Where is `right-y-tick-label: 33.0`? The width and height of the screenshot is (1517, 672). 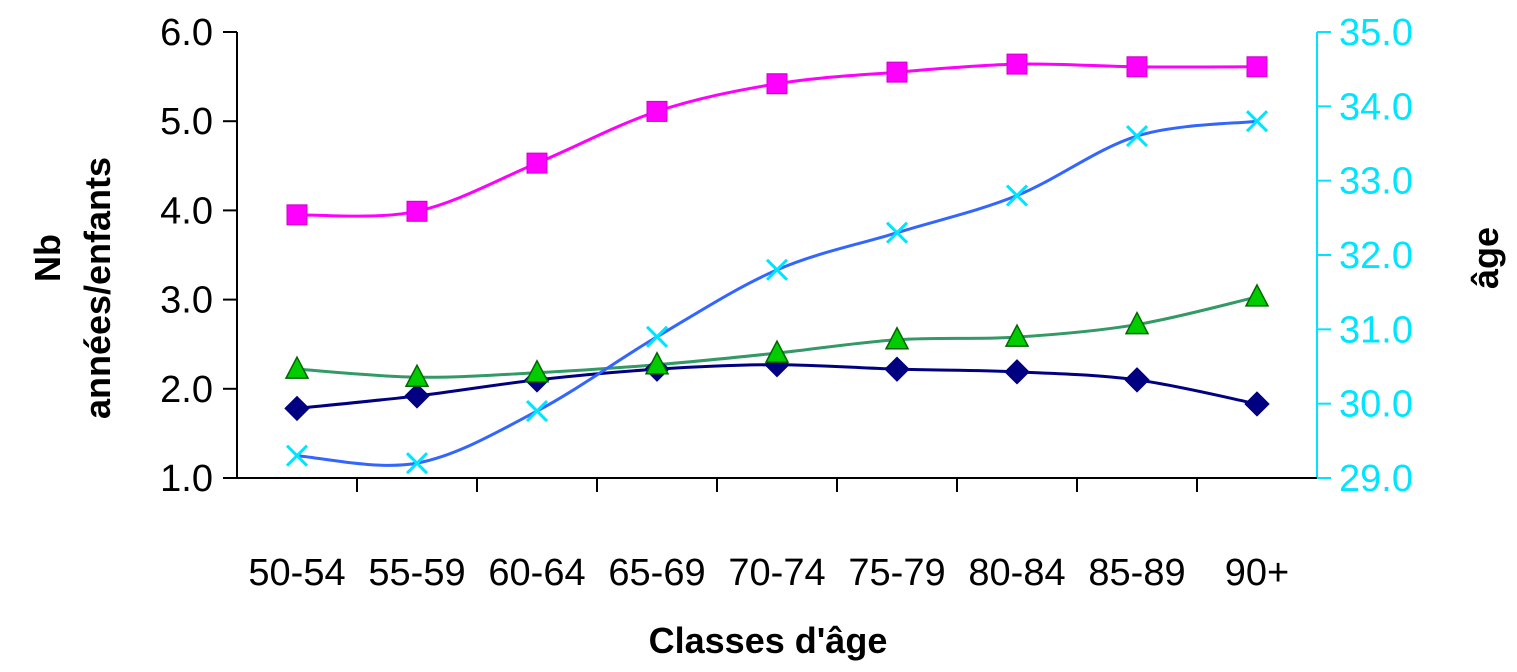 right-y-tick-label: 33.0 is located at coordinates (1376, 182).